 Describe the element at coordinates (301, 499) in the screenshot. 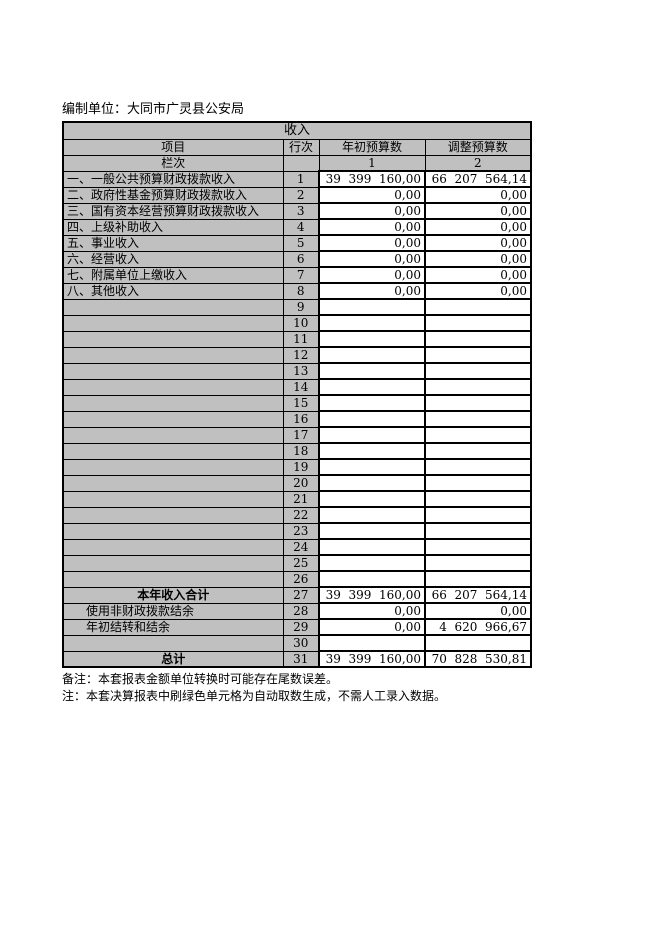

I see `row-number-cell: 21` at that location.